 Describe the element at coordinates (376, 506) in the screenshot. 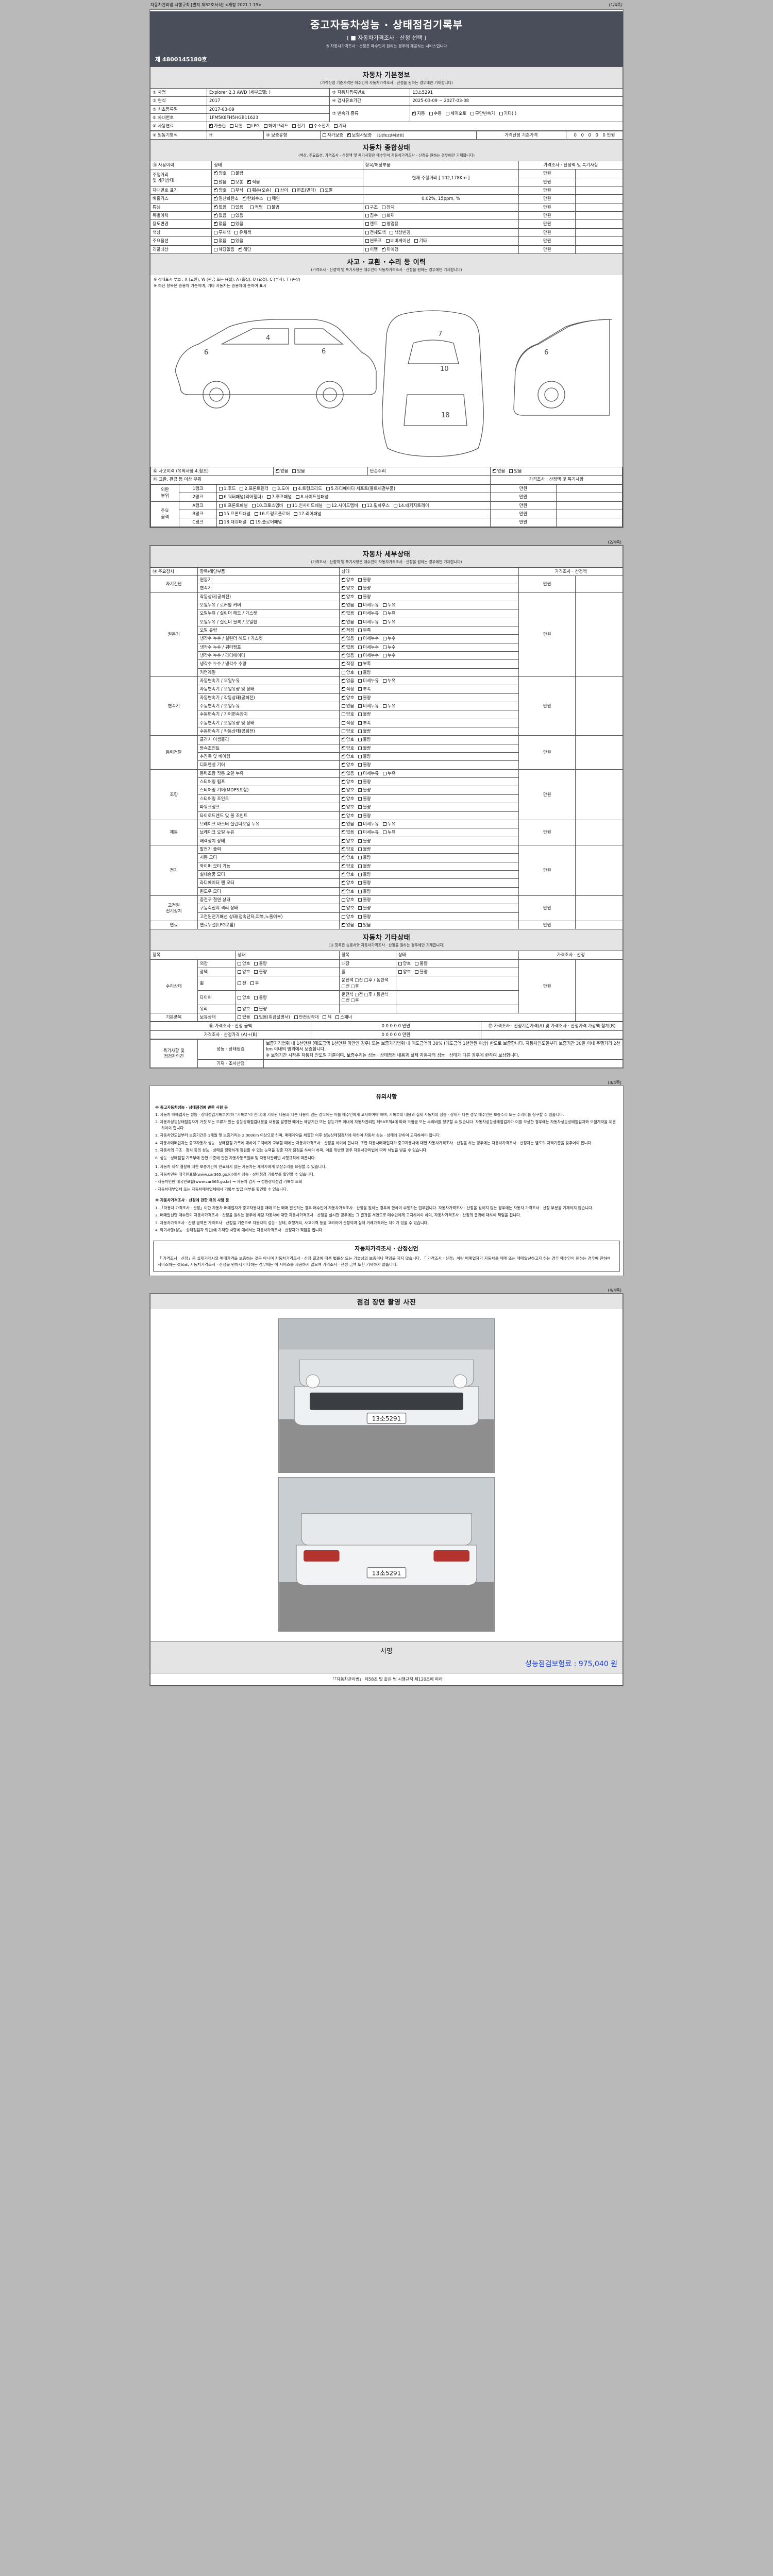

I see `part-option: 13.휠하우스` at that location.